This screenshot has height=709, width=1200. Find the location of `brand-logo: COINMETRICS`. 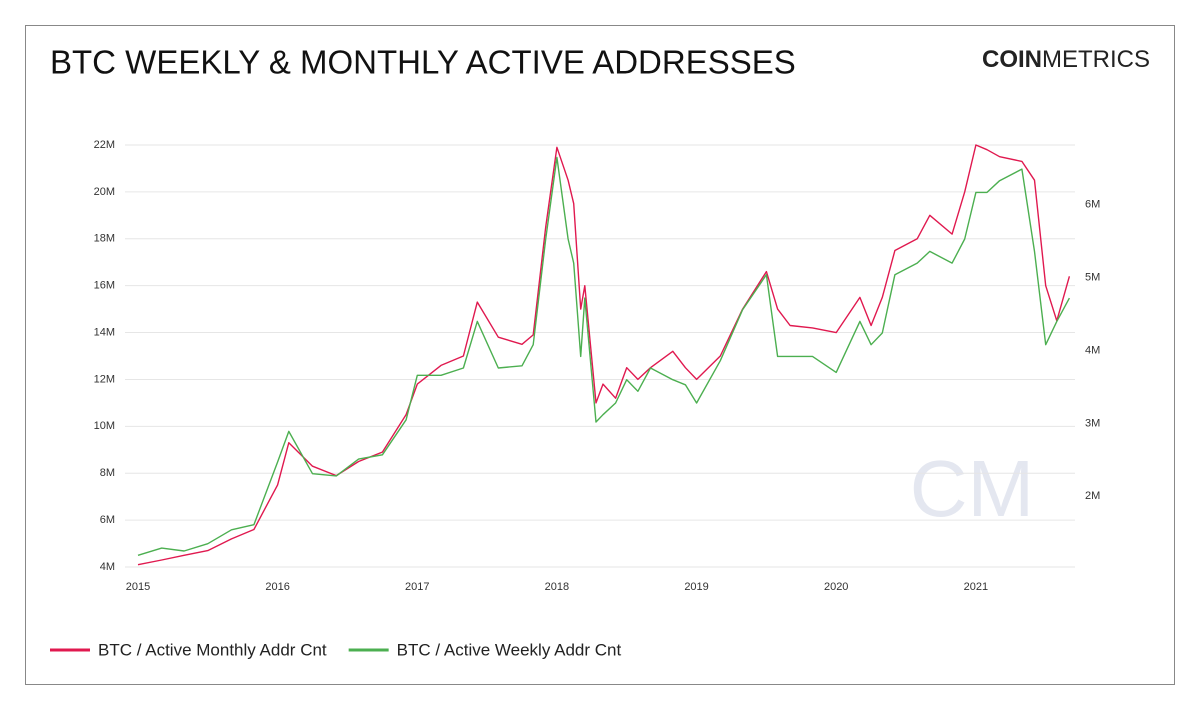

brand-logo: COINMETRICS is located at coordinates (1066, 59).